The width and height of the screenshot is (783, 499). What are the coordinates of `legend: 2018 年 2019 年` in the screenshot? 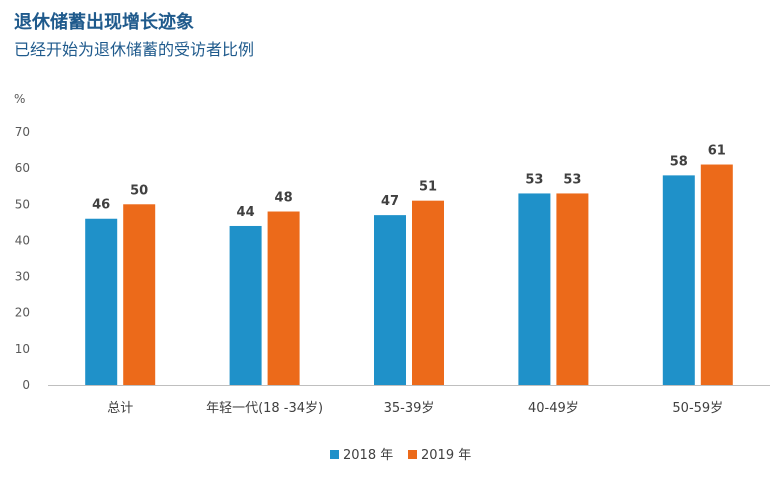 It's located at (400, 455).